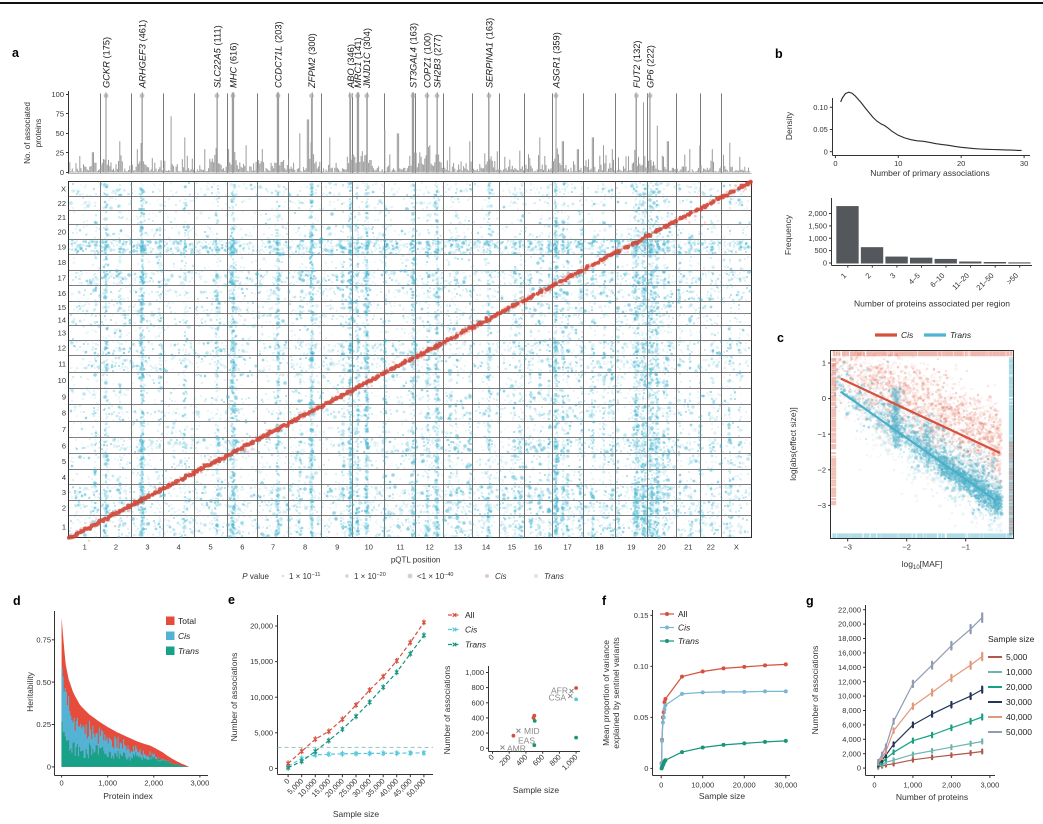 The height and width of the screenshot is (824, 1043). What do you see at coordinates (63, 189) in the screenshot?
I see `svg-text: X` at bounding box center [63, 189].